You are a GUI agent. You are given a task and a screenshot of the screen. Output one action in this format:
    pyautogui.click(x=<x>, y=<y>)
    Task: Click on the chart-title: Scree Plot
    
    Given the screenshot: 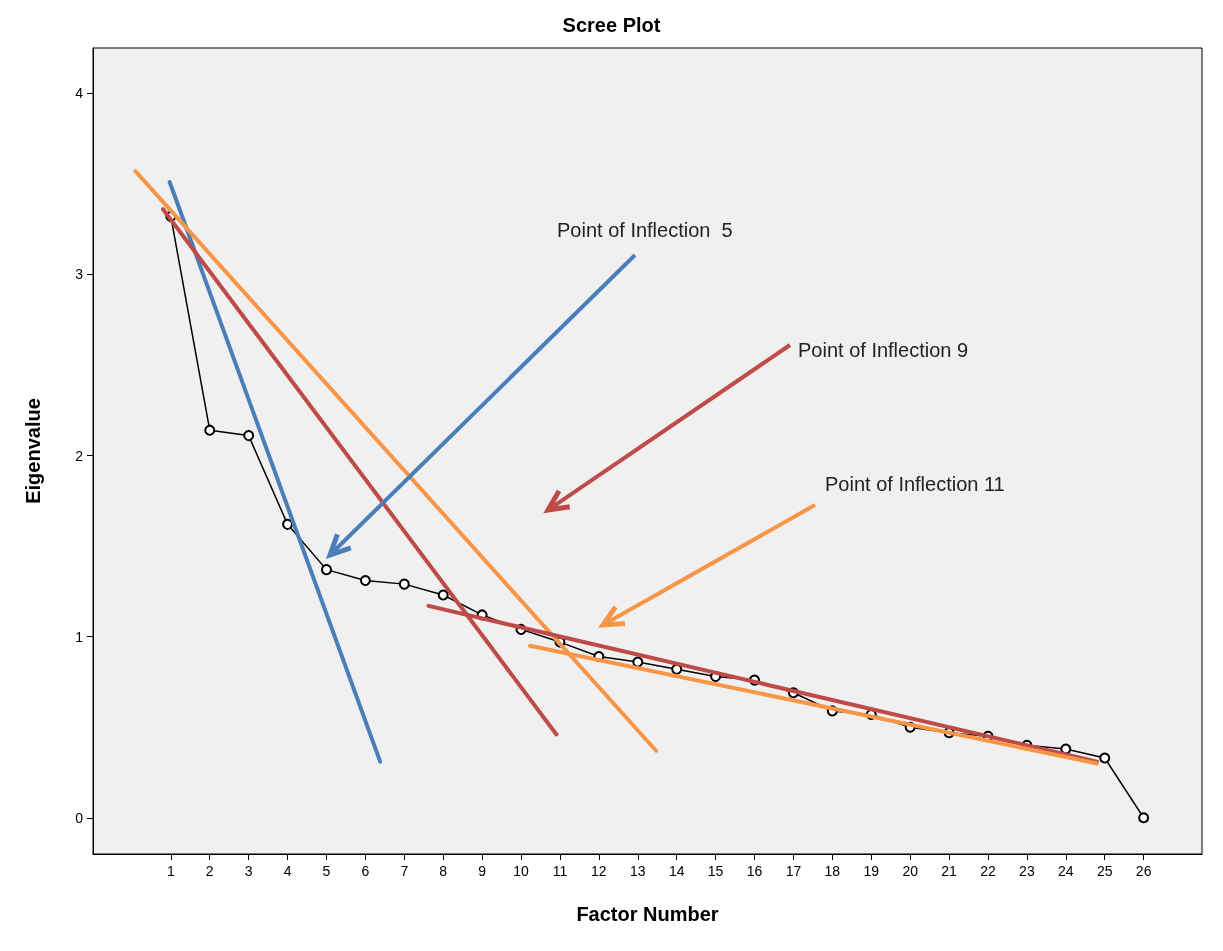 What is the action you would take?
    pyautogui.click(x=611, y=25)
    